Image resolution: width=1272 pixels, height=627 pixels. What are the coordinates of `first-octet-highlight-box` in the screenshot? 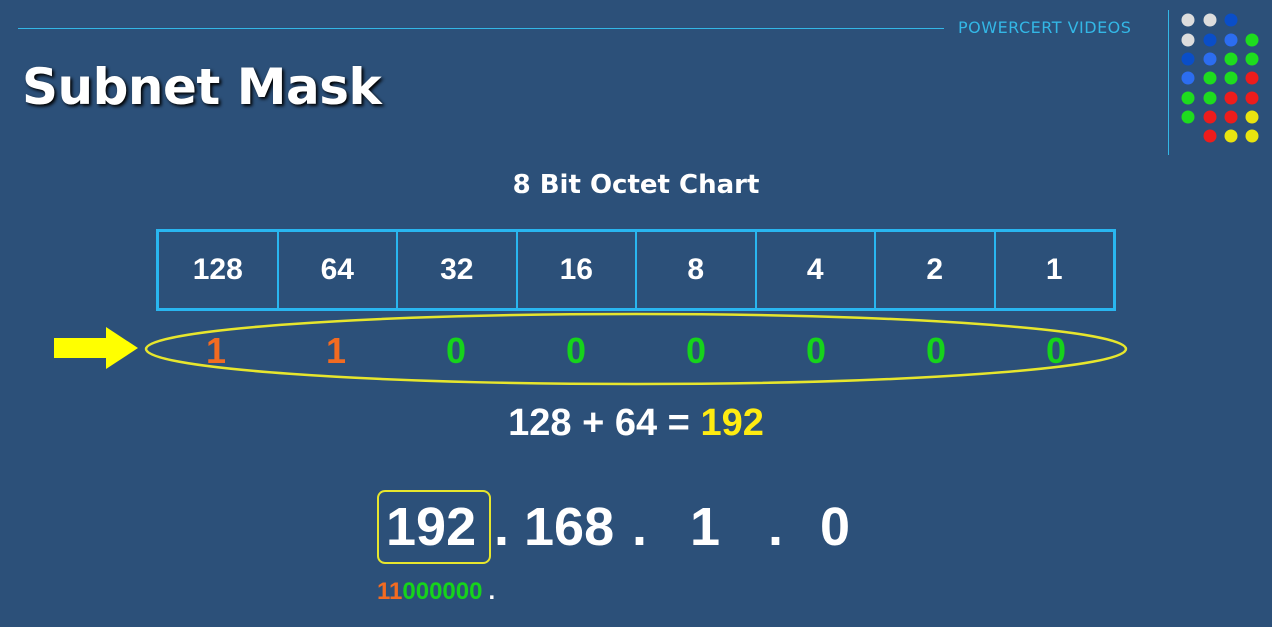 It's located at (434, 527).